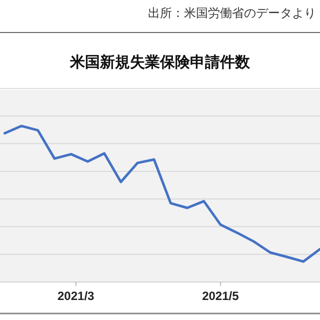 This screenshot has width=320, height=320. I want to click on text: 出所：米国労働省のデータより, so click(232, 13).